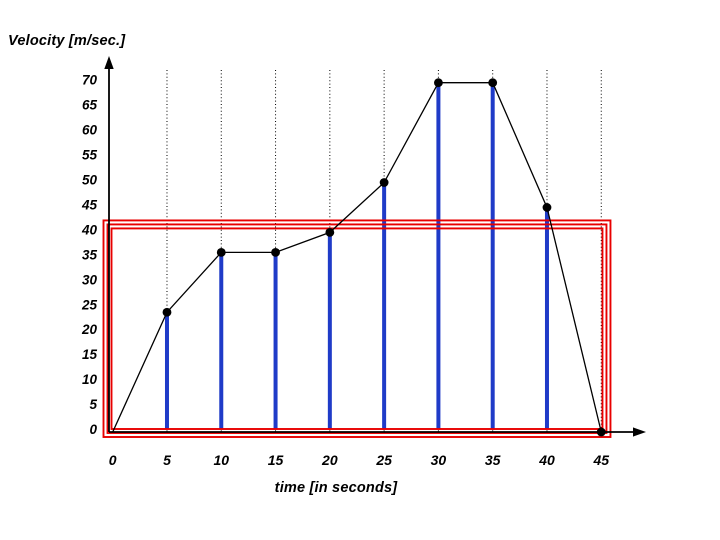 The width and height of the screenshot is (720, 540). Describe the element at coordinates (67, 41) in the screenshot. I see `y-axis-title: Velocity [m/sec.]` at that location.